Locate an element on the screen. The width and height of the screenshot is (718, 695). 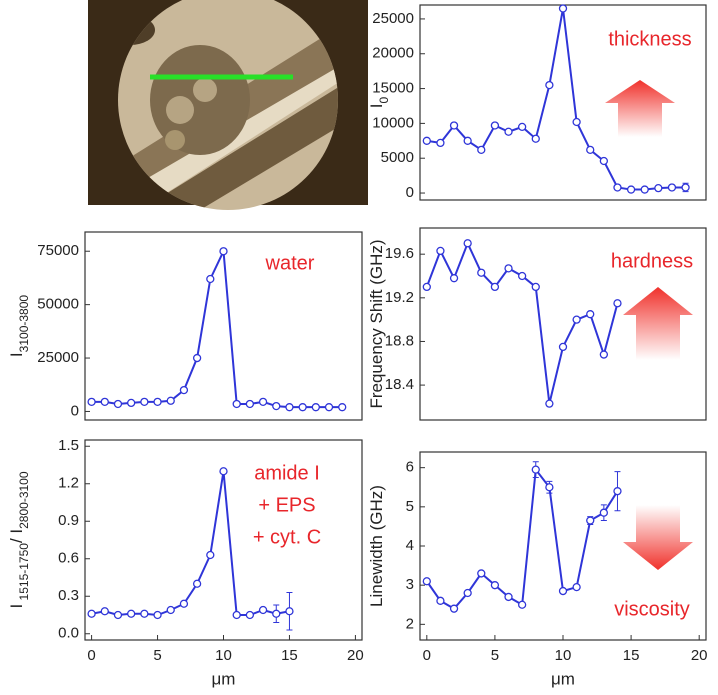
y-tick-label: 1.5 is located at coordinates (68, 445).